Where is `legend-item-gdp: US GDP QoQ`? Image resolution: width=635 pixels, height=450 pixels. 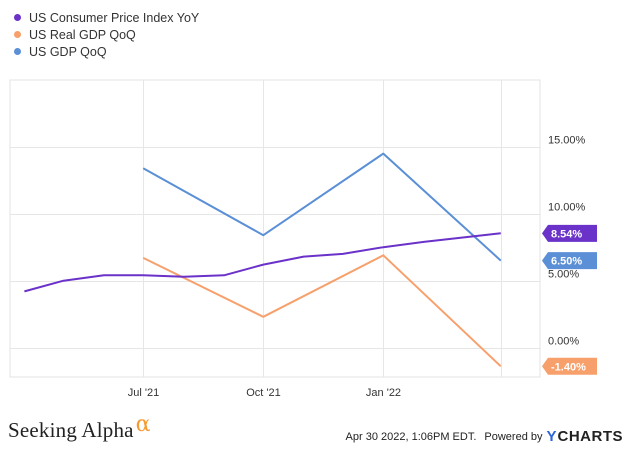
legend-item-gdp: US GDP QoQ is located at coordinates (104, 51).